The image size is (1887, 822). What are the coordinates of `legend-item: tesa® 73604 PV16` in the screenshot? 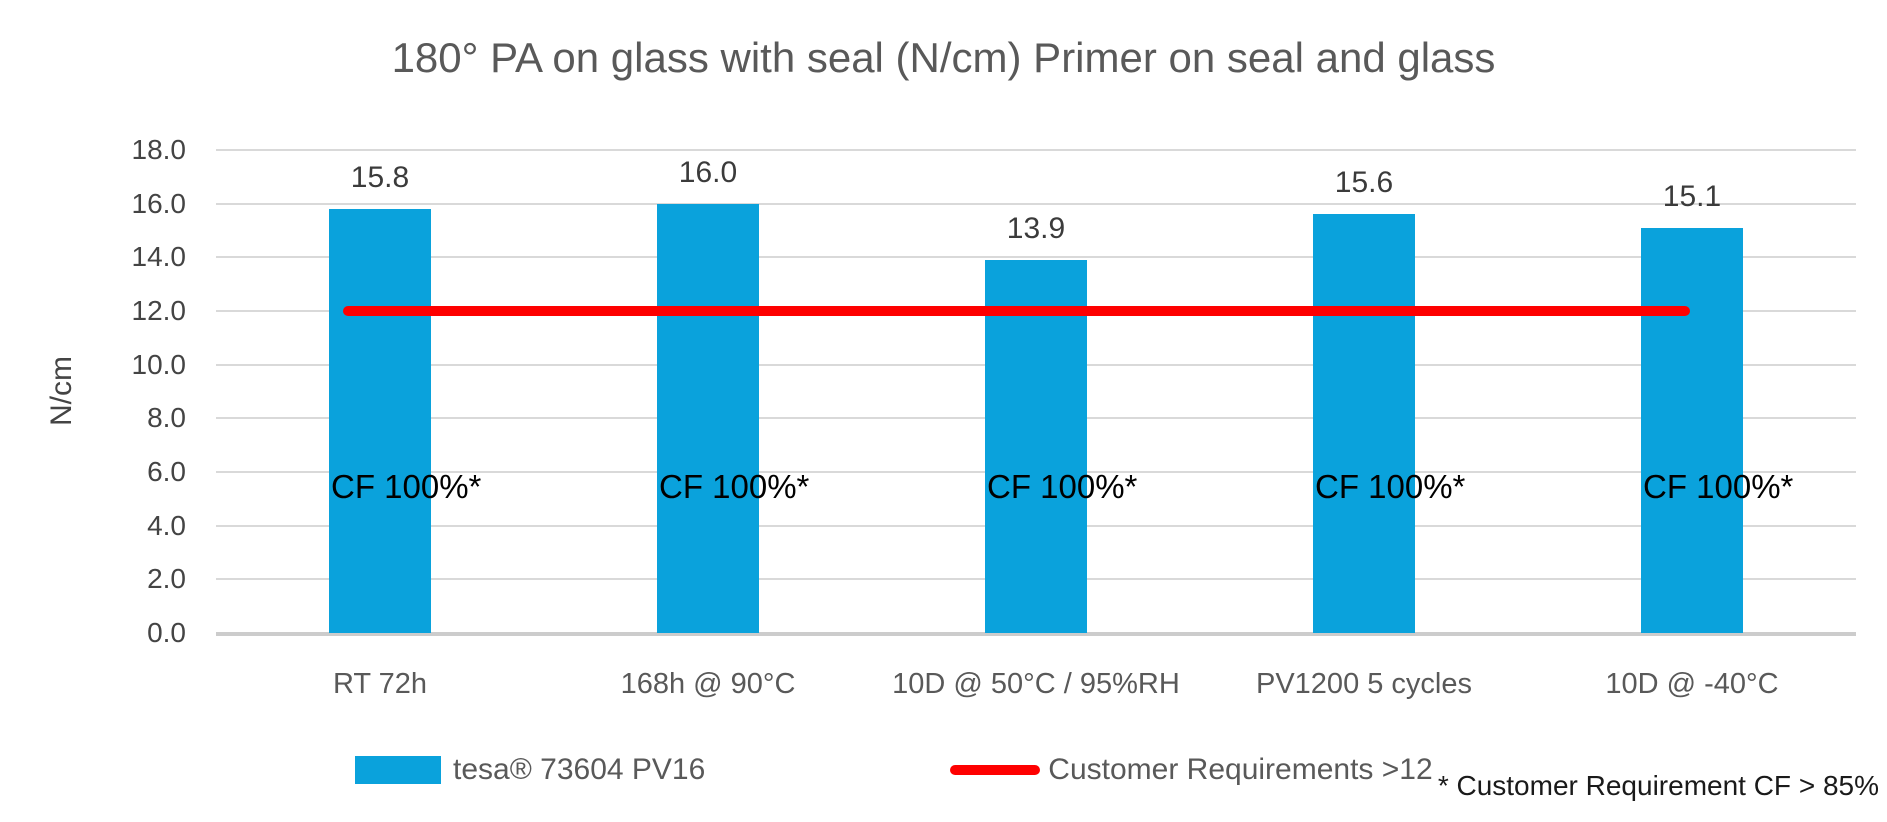 It's located at (530, 770).